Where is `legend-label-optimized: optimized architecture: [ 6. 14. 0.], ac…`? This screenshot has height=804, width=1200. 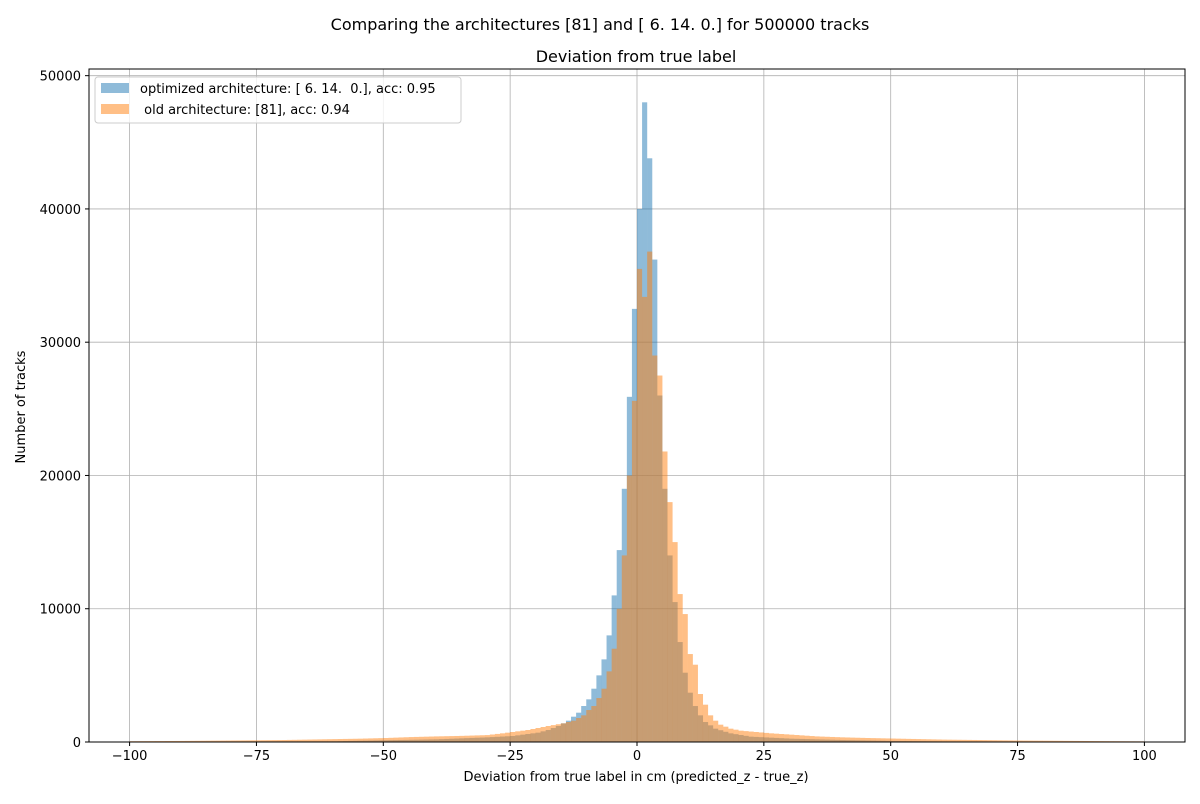
legend-label-optimized: optimized architecture: [ 6. 14. 0.], ac… is located at coordinates (288, 89).